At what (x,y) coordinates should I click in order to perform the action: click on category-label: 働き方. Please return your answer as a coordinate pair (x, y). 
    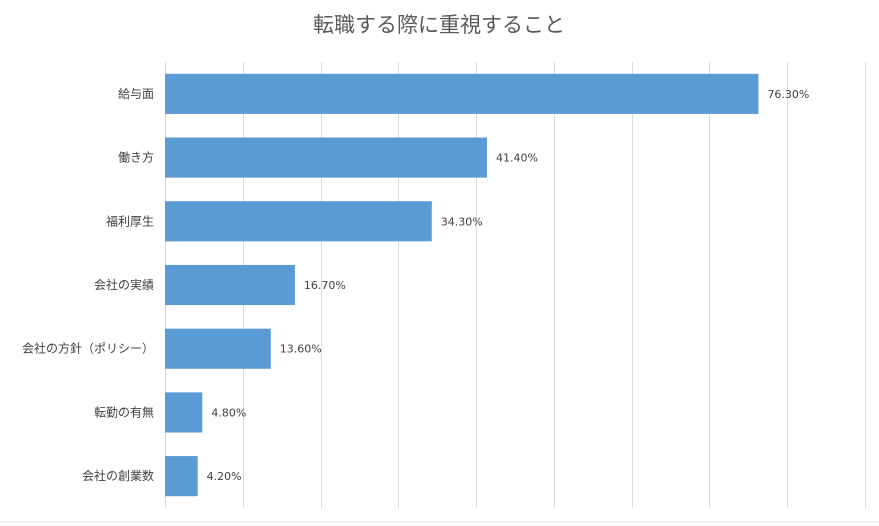
    Looking at the image, I should click on (136, 157).